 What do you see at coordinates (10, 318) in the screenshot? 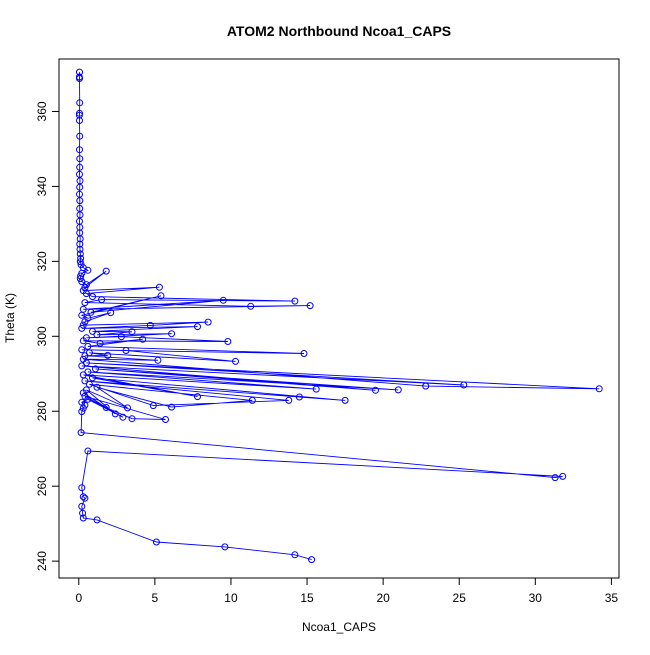
I see `y-axis-label: Theta (K)` at bounding box center [10, 318].